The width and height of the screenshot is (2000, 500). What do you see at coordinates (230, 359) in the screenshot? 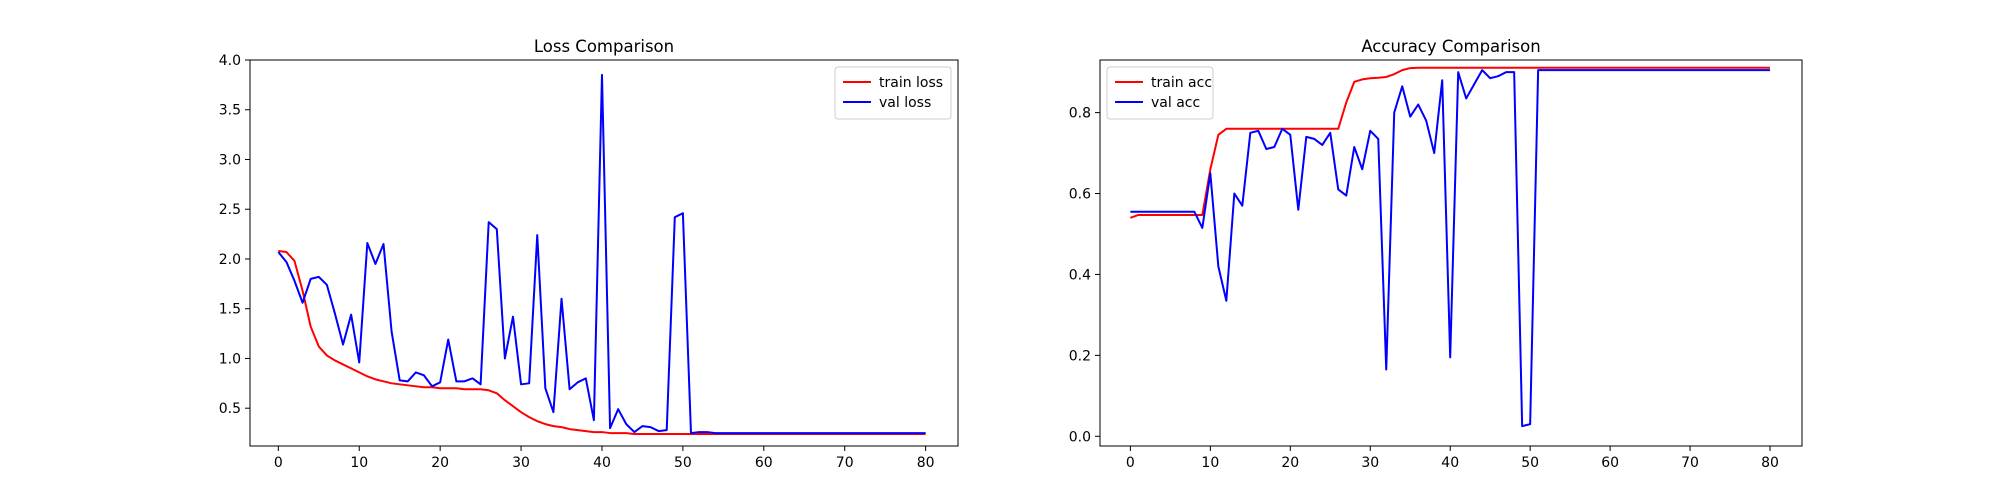
I see `y-tick-label: 1.0` at bounding box center [230, 359].